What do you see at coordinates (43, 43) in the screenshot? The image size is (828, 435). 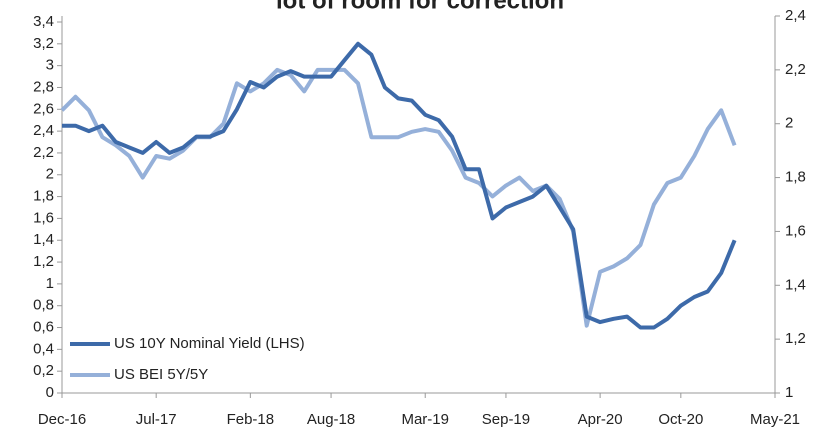 I see `y-tick-label: 3,2` at bounding box center [43, 43].